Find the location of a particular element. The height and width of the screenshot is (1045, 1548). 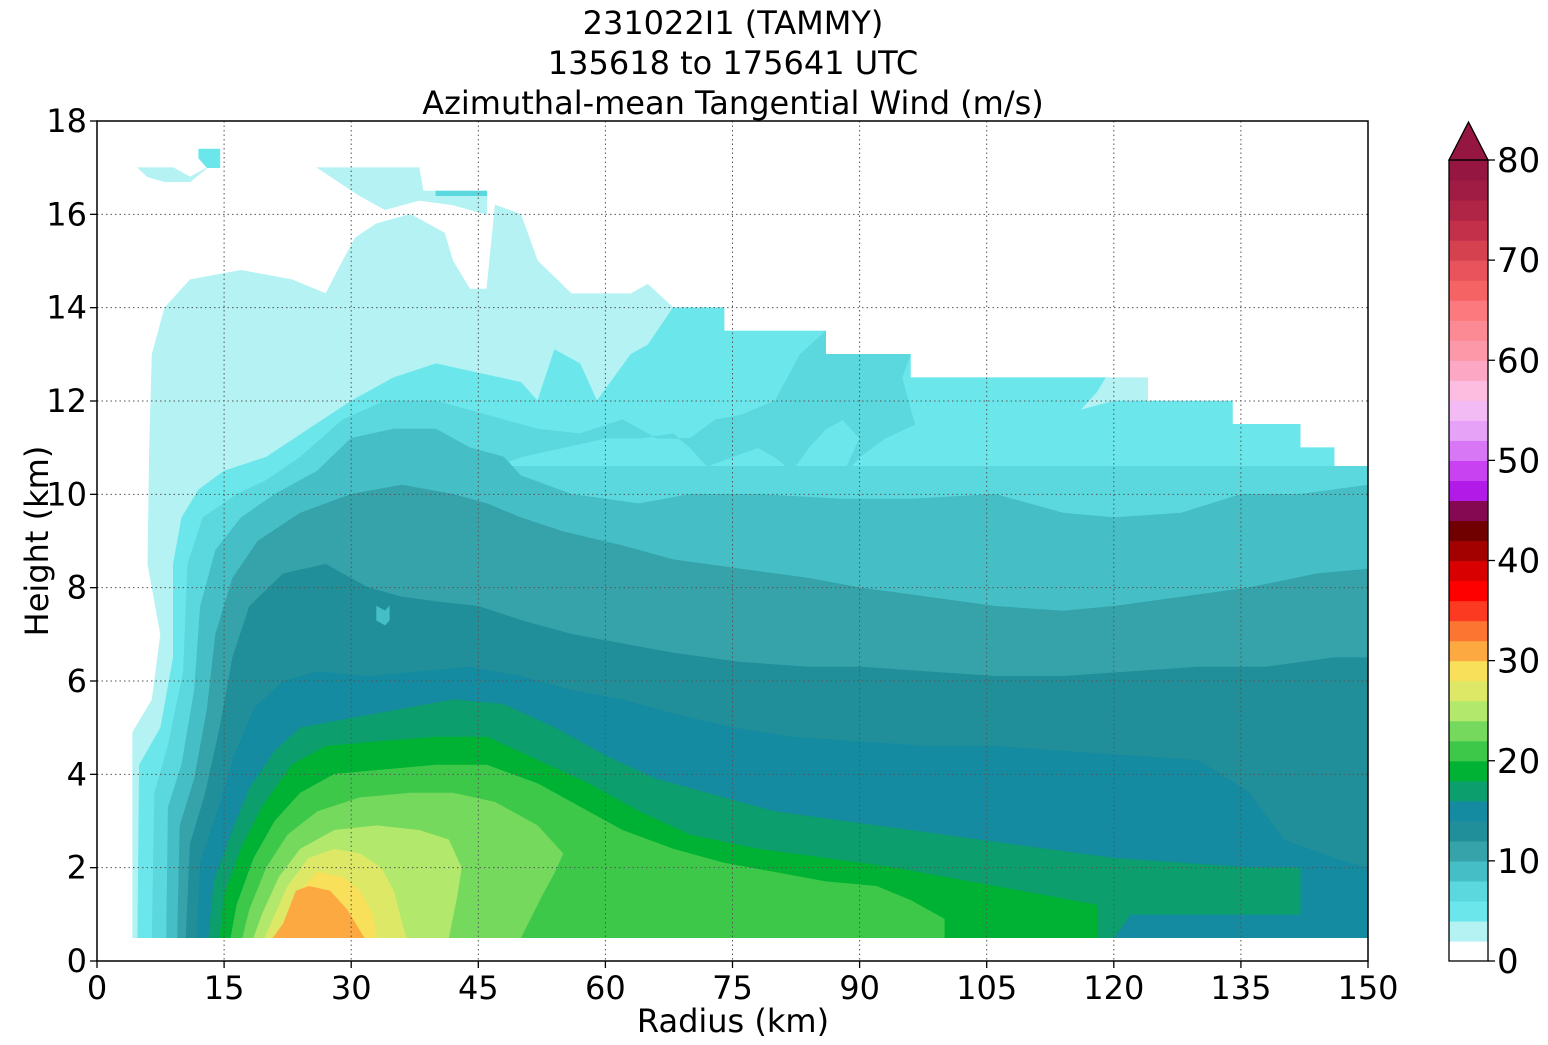

colorbar-tick-label: 70 is located at coordinates (1518, 261).